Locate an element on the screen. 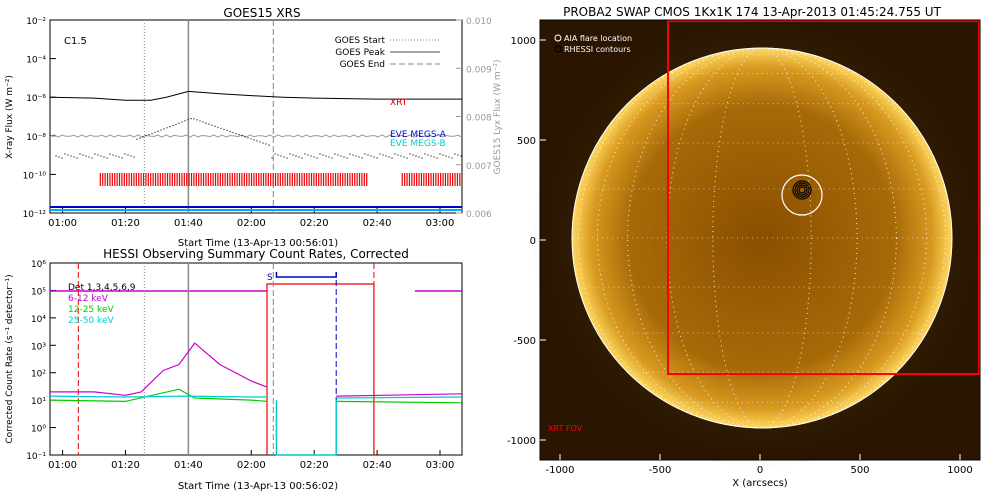  aia-flare-circle is located at coordinates (802, 195).